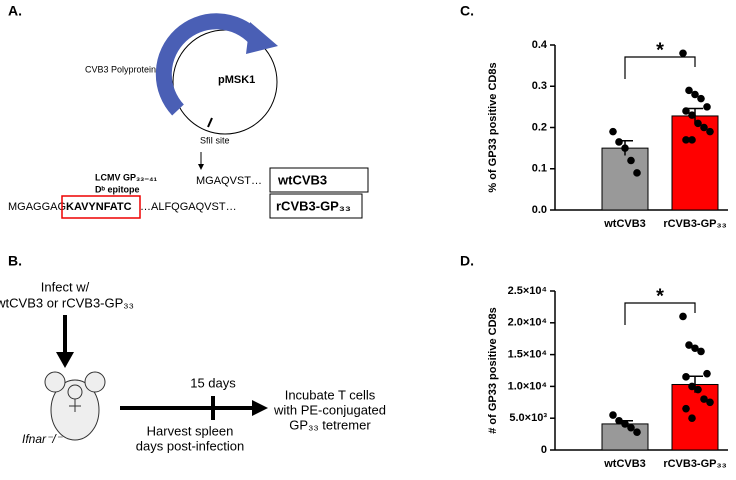  What do you see at coordinates (527, 323) in the screenshot?
I see `y-tick-label: 2.0×10⁴` at bounding box center [527, 323].